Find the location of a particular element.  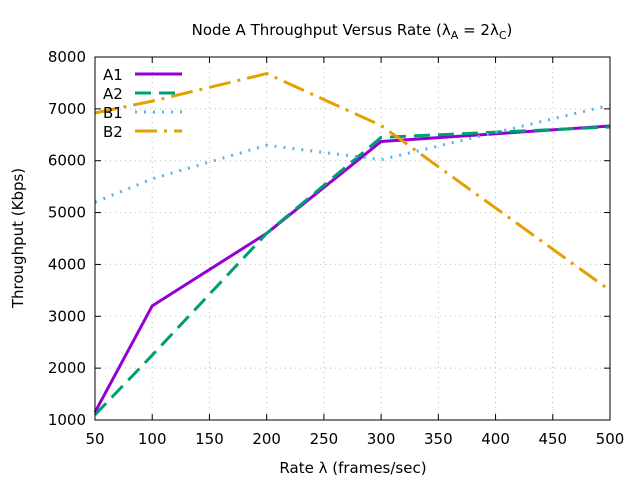

x-tick-label: 150 is located at coordinates (209, 439).